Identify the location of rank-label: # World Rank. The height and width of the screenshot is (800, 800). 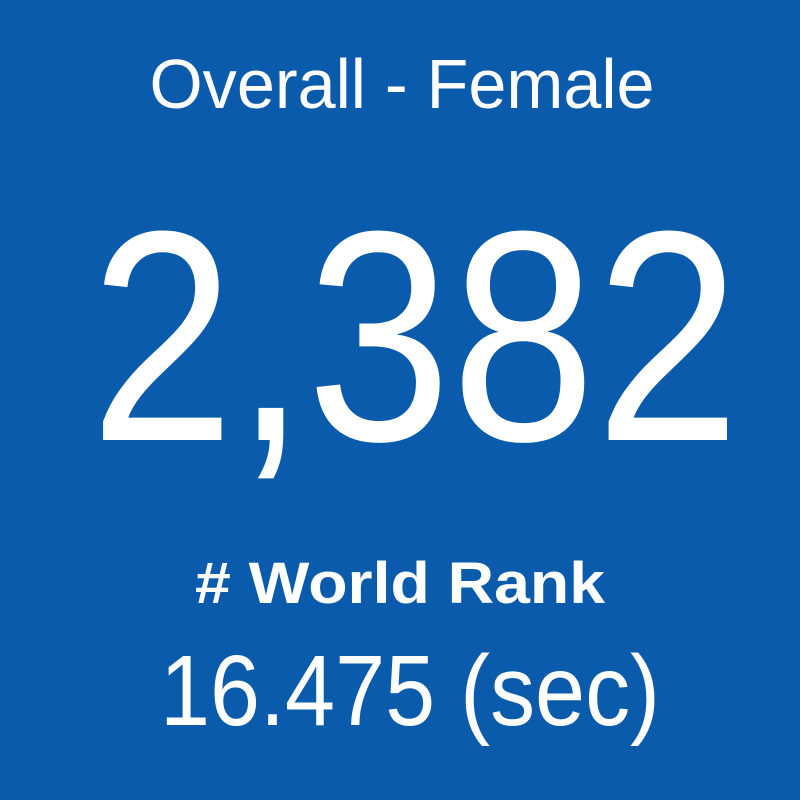
(400, 583).